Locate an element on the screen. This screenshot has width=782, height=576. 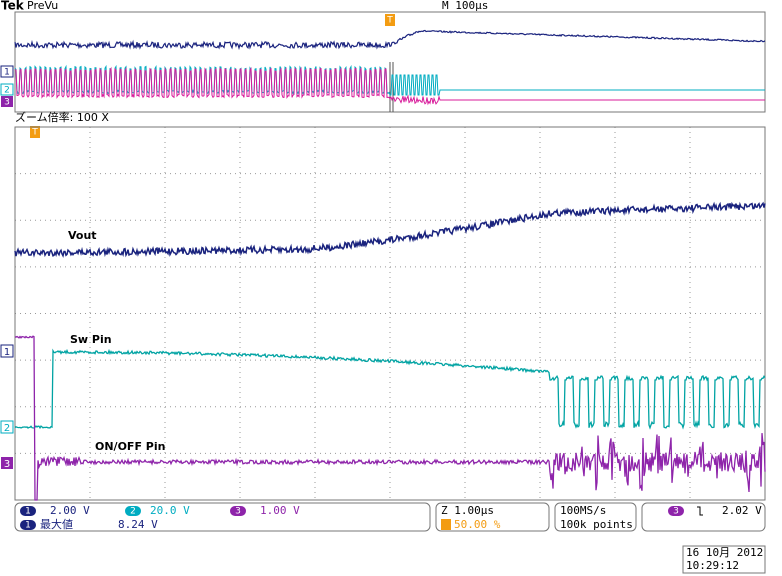
ch3-scale: 1.00 V is located at coordinates (280, 510).